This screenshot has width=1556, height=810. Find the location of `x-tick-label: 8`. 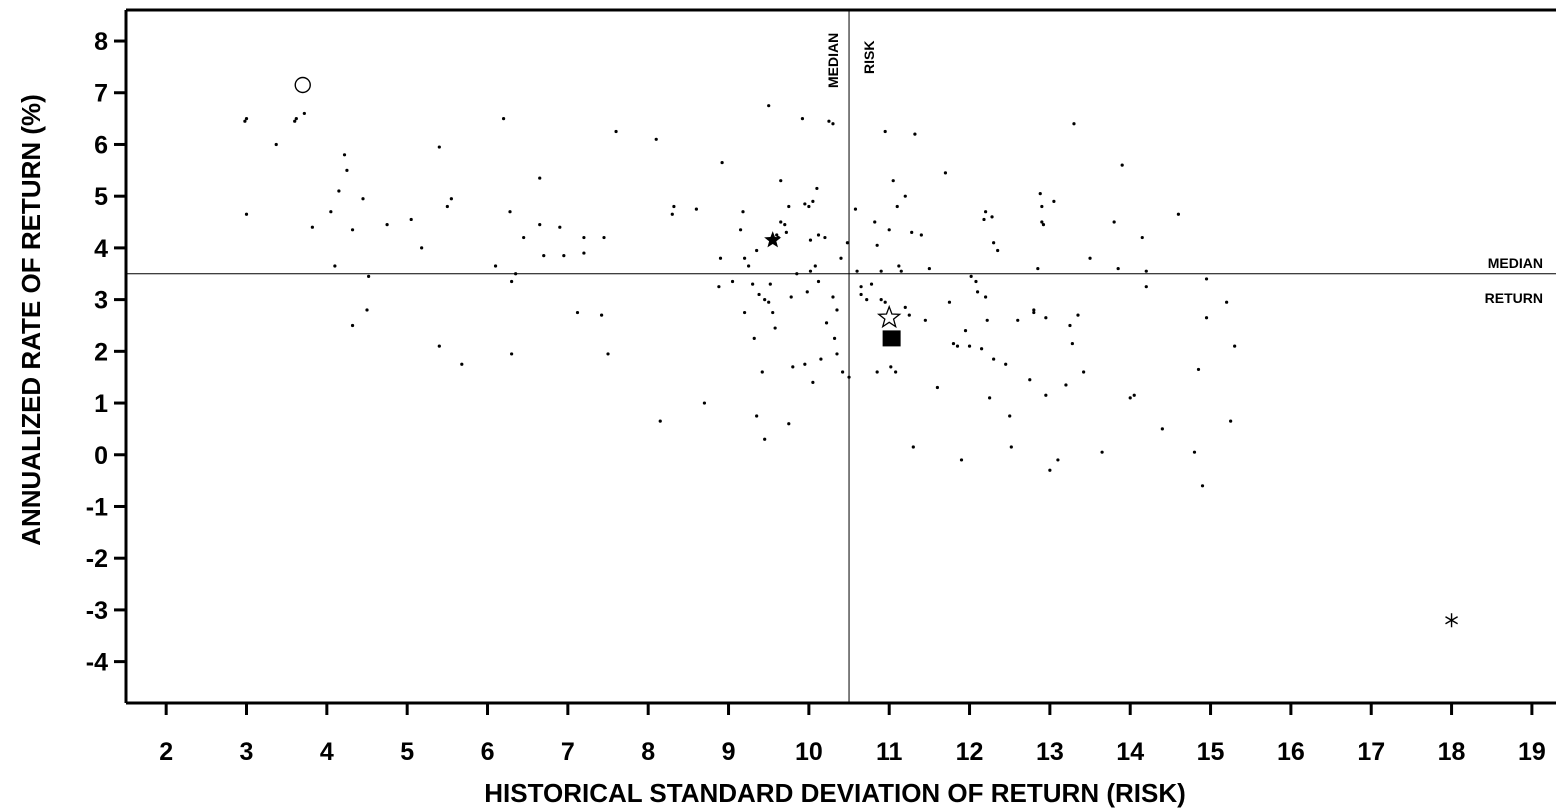

x-tick-label: 8 is located at coordinates (648, 752).